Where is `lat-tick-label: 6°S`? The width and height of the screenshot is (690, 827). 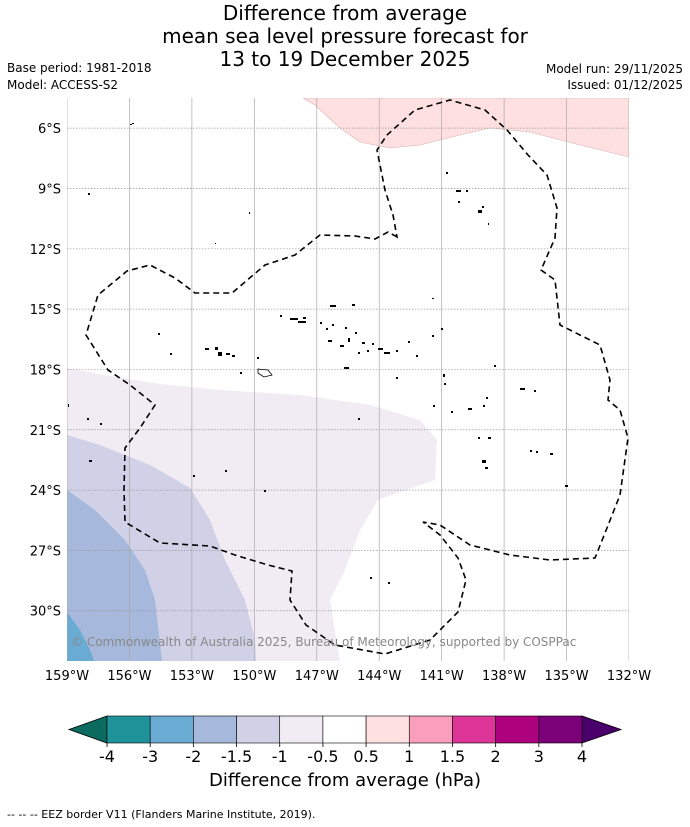
lat-tick-label: 6°S is located at coordinates (49, 129).